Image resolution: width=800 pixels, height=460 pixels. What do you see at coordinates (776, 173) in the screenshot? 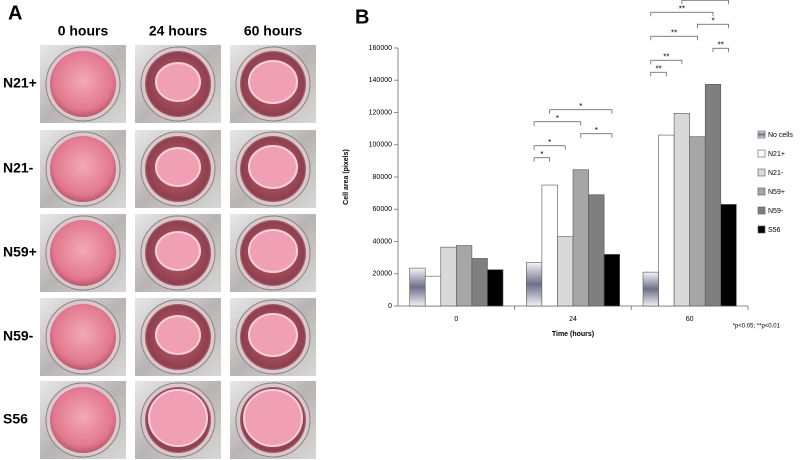
I see `legend-label: N21-` at bounding box center [776, 173].